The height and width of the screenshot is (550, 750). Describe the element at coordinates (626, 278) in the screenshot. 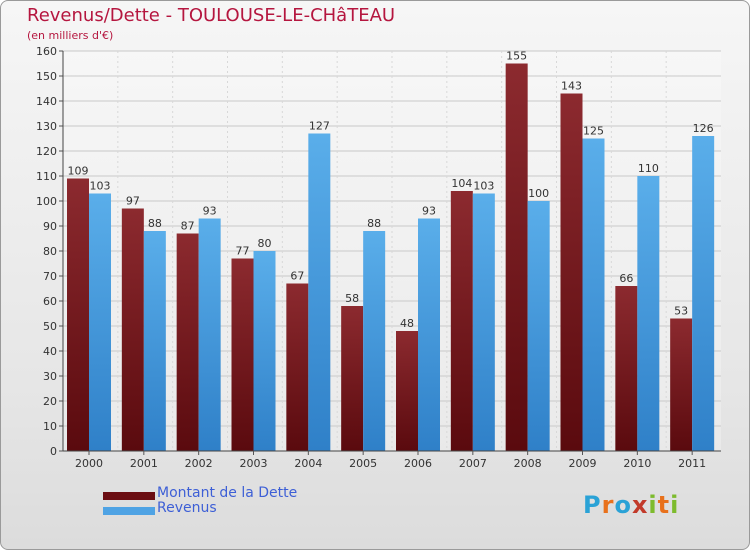

I see `data-label: 66` at that location.